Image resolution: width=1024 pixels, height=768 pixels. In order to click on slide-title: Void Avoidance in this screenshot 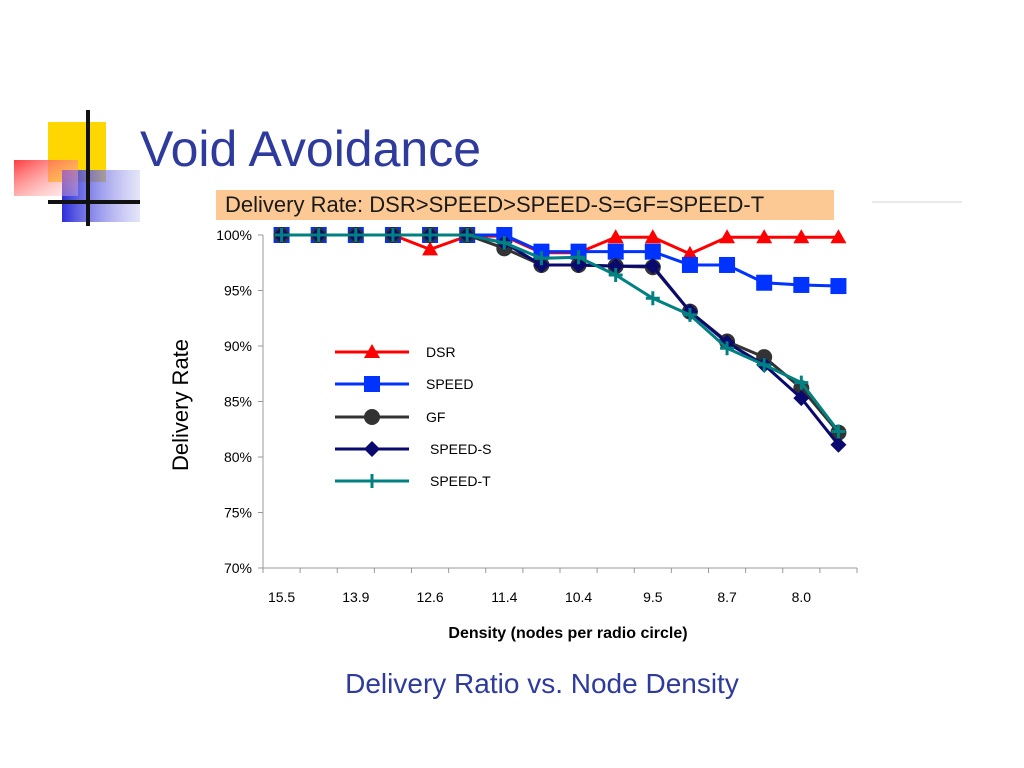, I will do `click(311, 149)`.